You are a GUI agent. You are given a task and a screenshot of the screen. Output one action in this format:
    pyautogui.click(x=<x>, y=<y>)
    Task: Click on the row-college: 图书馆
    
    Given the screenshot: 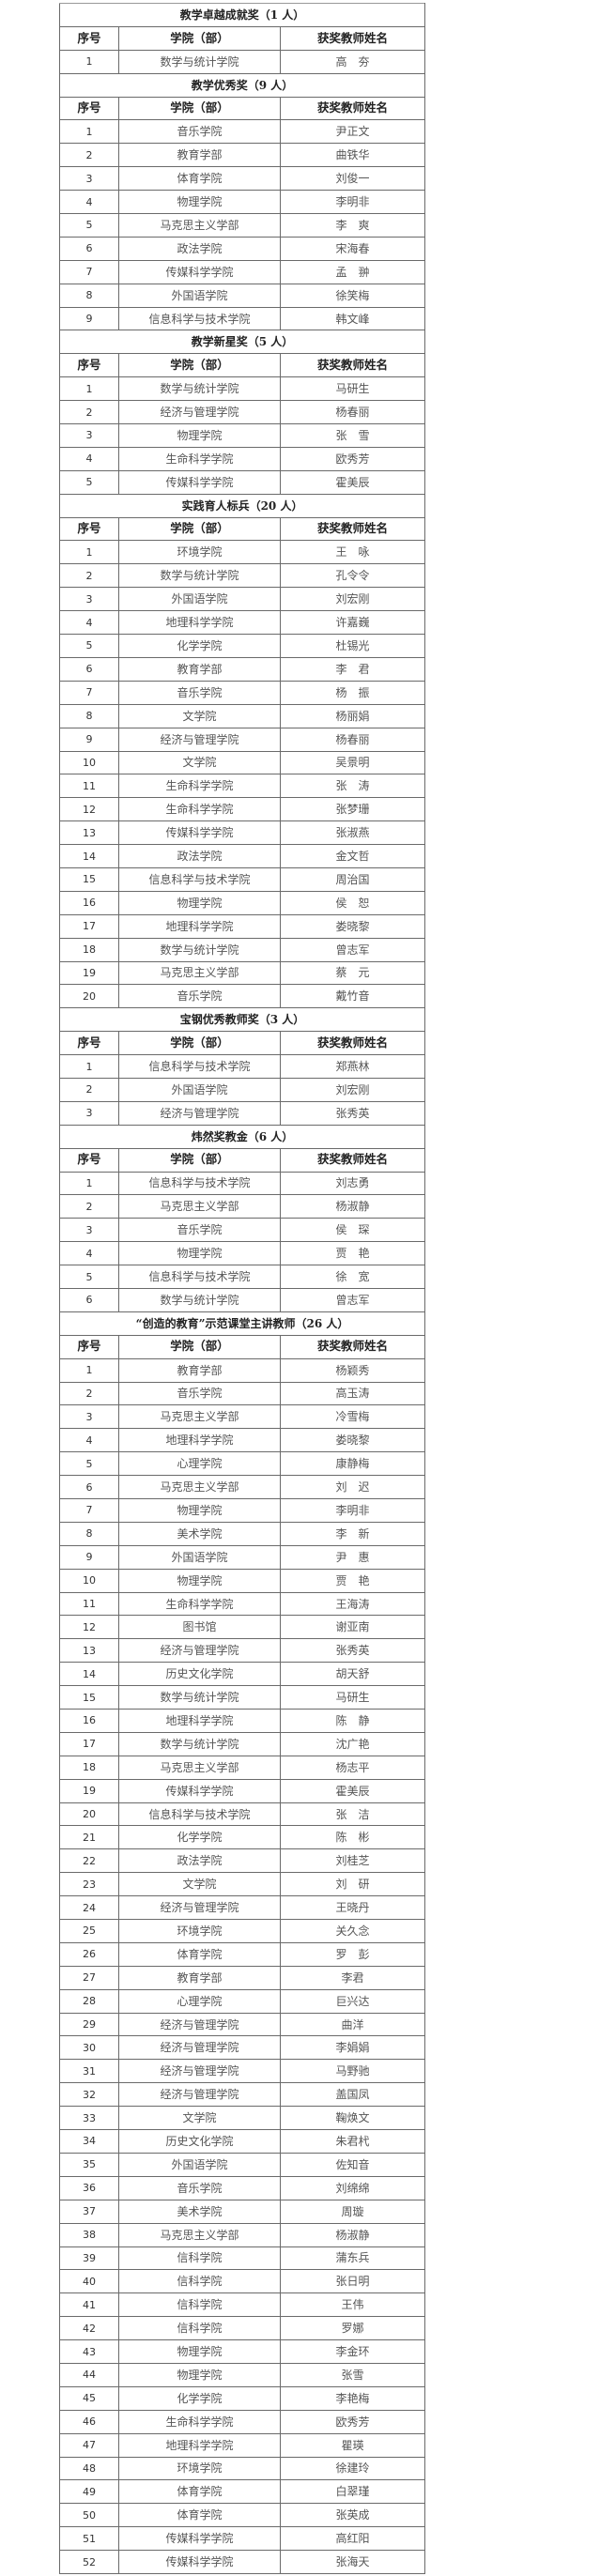 What is the action you would take?
    pyautogui.click(x=199, y=1628)
    